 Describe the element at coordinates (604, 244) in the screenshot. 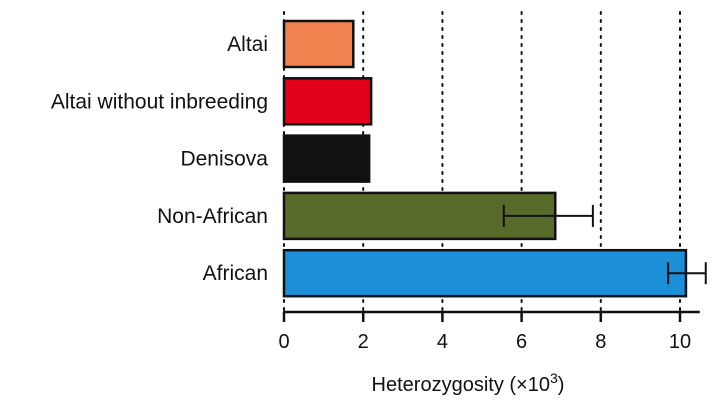

I see `error-bars` at that location.